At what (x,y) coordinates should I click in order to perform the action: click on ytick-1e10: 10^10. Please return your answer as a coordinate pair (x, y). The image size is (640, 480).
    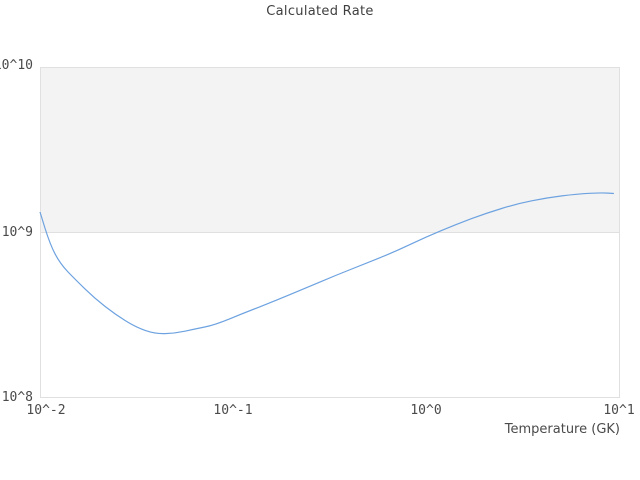
    Looking at the image, I should click on (16, 65).